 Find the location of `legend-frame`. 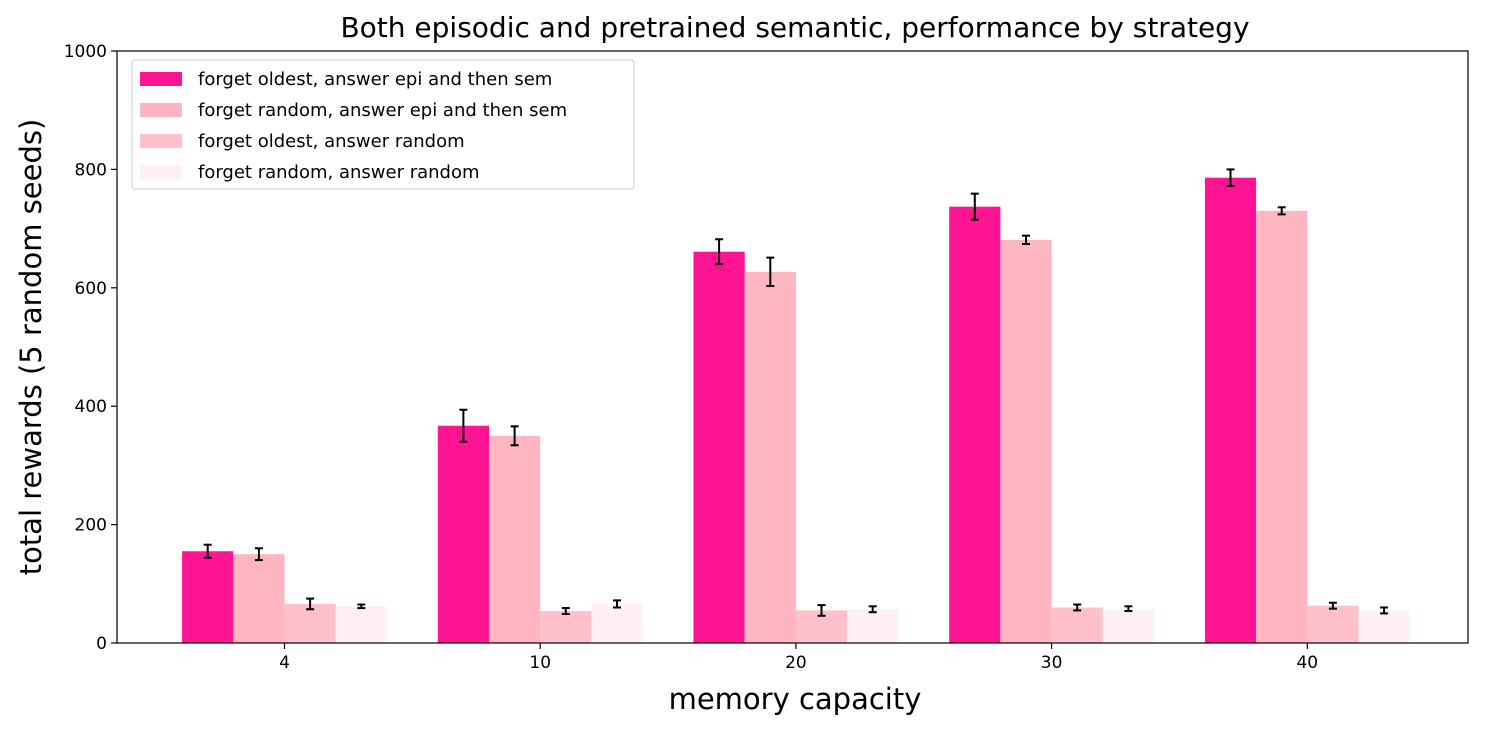

legend-frame is located at coordinates (383, 124).